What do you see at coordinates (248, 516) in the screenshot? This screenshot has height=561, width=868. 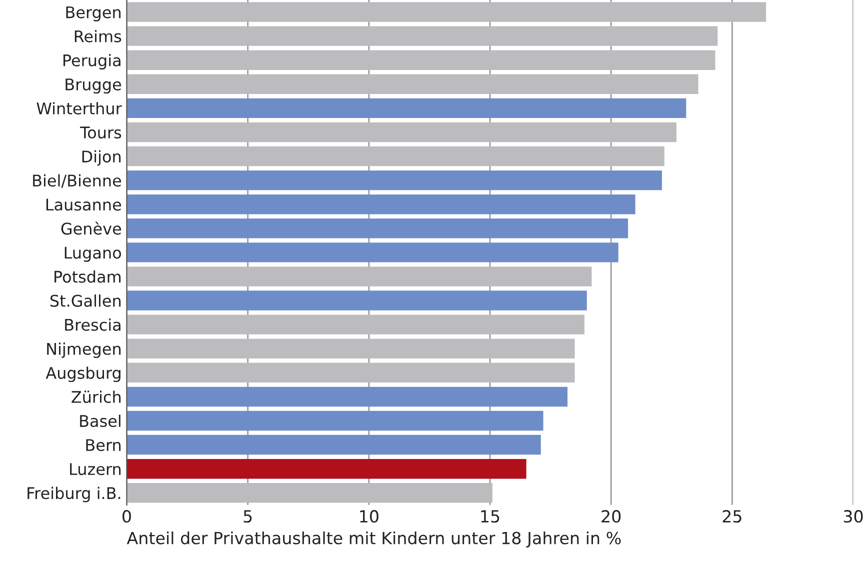 I see `x-tick-label: 5` at bounding box center [248, 516].